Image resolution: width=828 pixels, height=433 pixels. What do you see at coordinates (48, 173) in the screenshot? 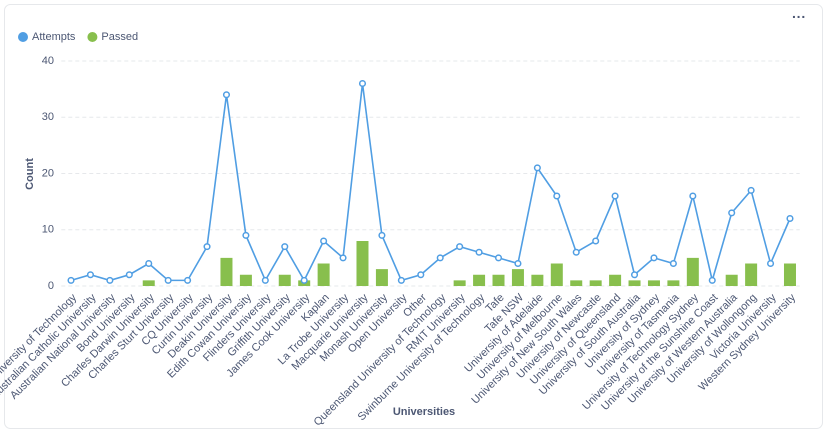
I see `y-tick-label: 20` at bounding box center [48, 173].